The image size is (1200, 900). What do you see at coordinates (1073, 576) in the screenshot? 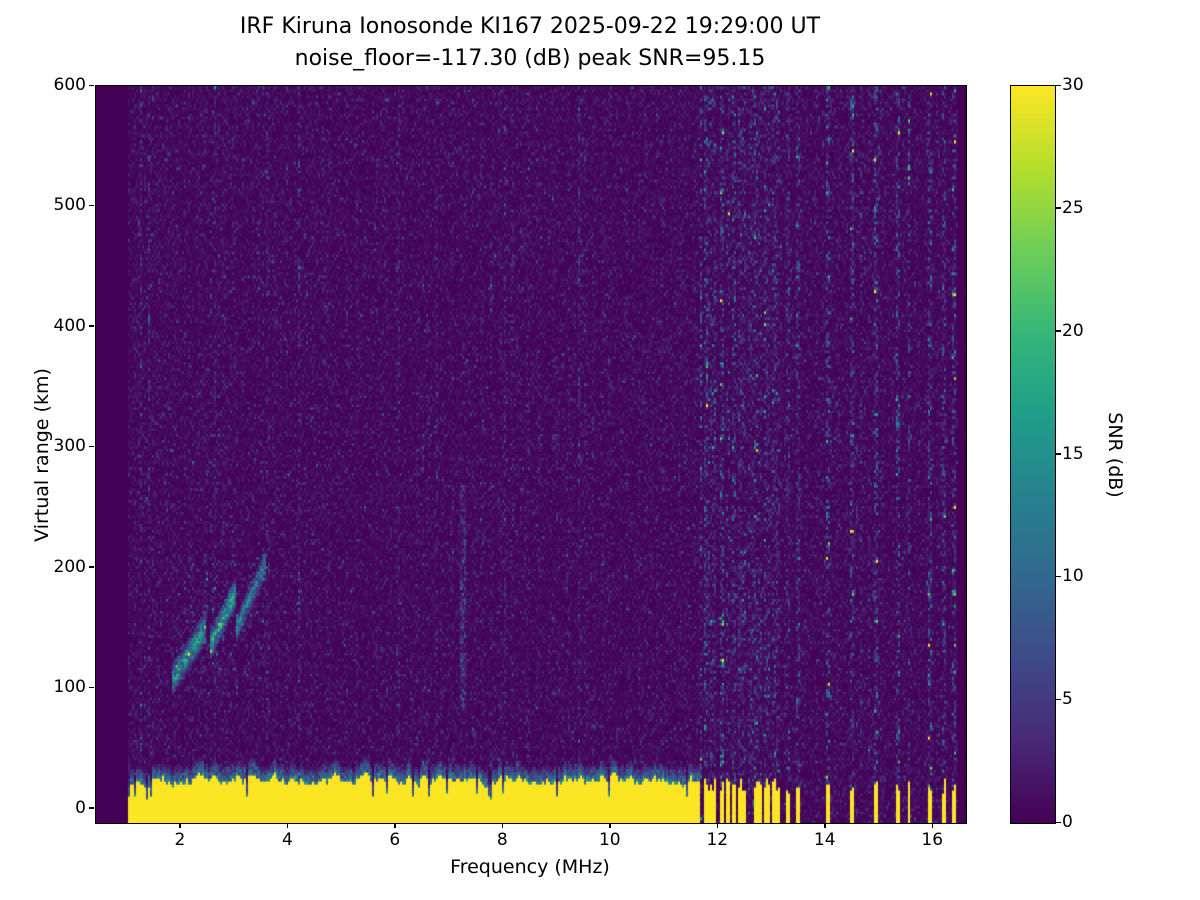
I see `colorbar-tick-label: 10` at bounding box center [1073, 576].